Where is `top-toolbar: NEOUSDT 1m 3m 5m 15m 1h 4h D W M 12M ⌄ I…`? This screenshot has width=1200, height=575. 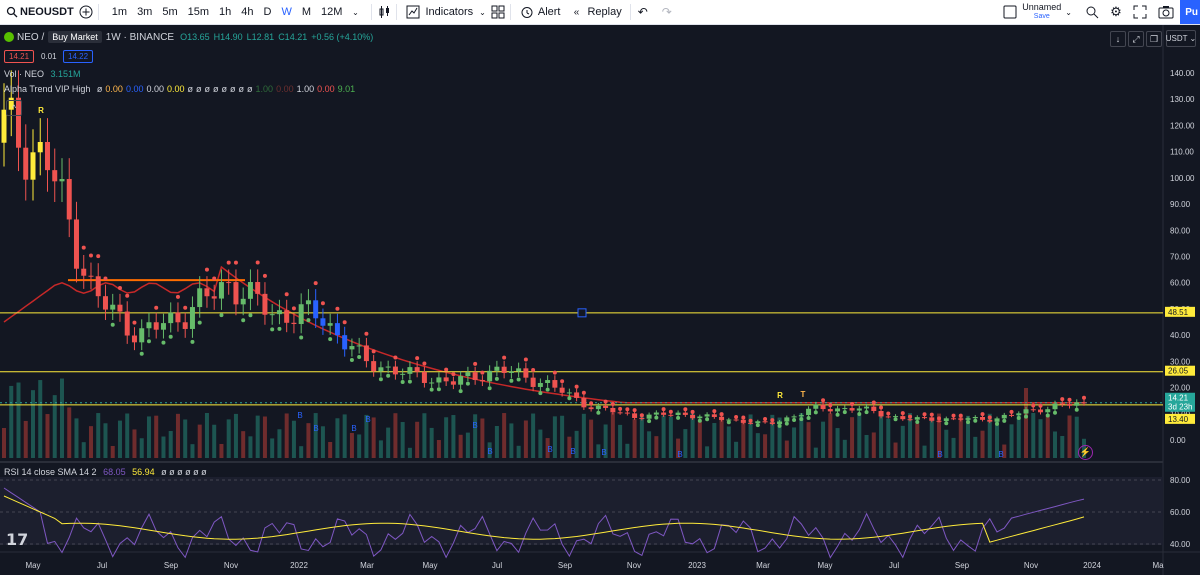 top-toolbar: NEOUSDT 1m 3m 5m 15m 1h 4h D W M 12M ⌄ I… is located at coordinates (600, 12).